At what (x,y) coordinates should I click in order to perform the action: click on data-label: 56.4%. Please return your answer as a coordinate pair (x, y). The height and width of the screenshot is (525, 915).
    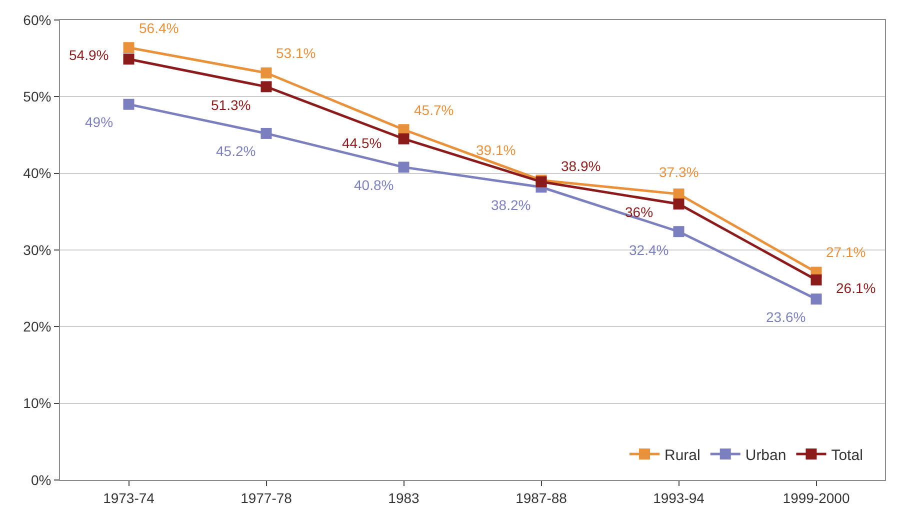
    Looking at the image, I should click on (159, 28).